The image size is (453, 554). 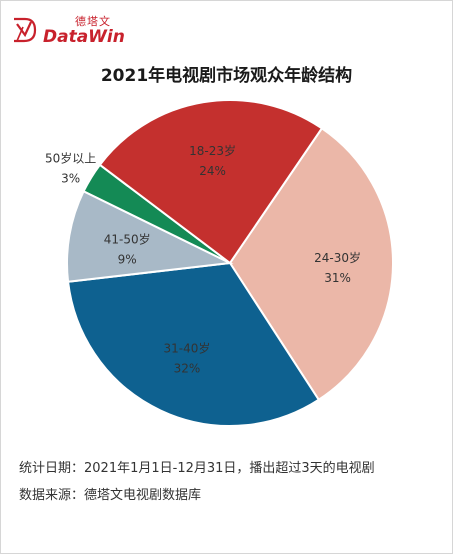 I want to click on slice-label-value: 32%, so click(x=187, y=368).